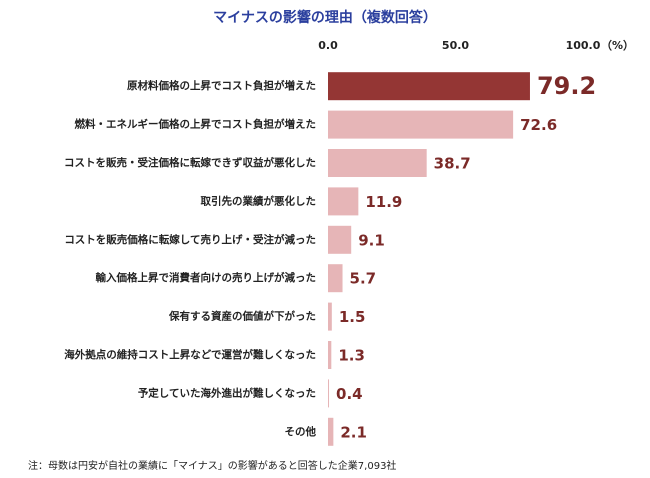  Describe the element at coordinates (352, 317) in the screenshot. I see `value-label: 1.5` at that location.